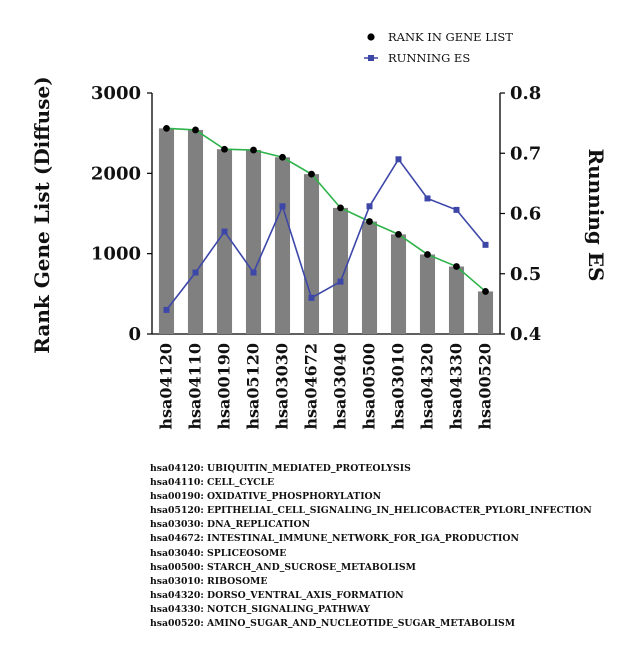 The width and height of the screenshot is (637, 660). What do you see at coordinates (116, 173) in the screenshot?
I see `y-tick-label: 2000` at bounding box center [116, 173].